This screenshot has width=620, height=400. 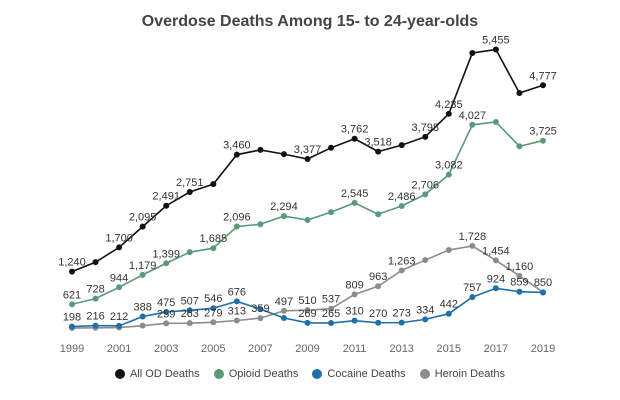 What do you see at coordinates (472, 52) in the screenshot?
I see `all-od-deaths-point-2016` at bounding box center [472, 52].